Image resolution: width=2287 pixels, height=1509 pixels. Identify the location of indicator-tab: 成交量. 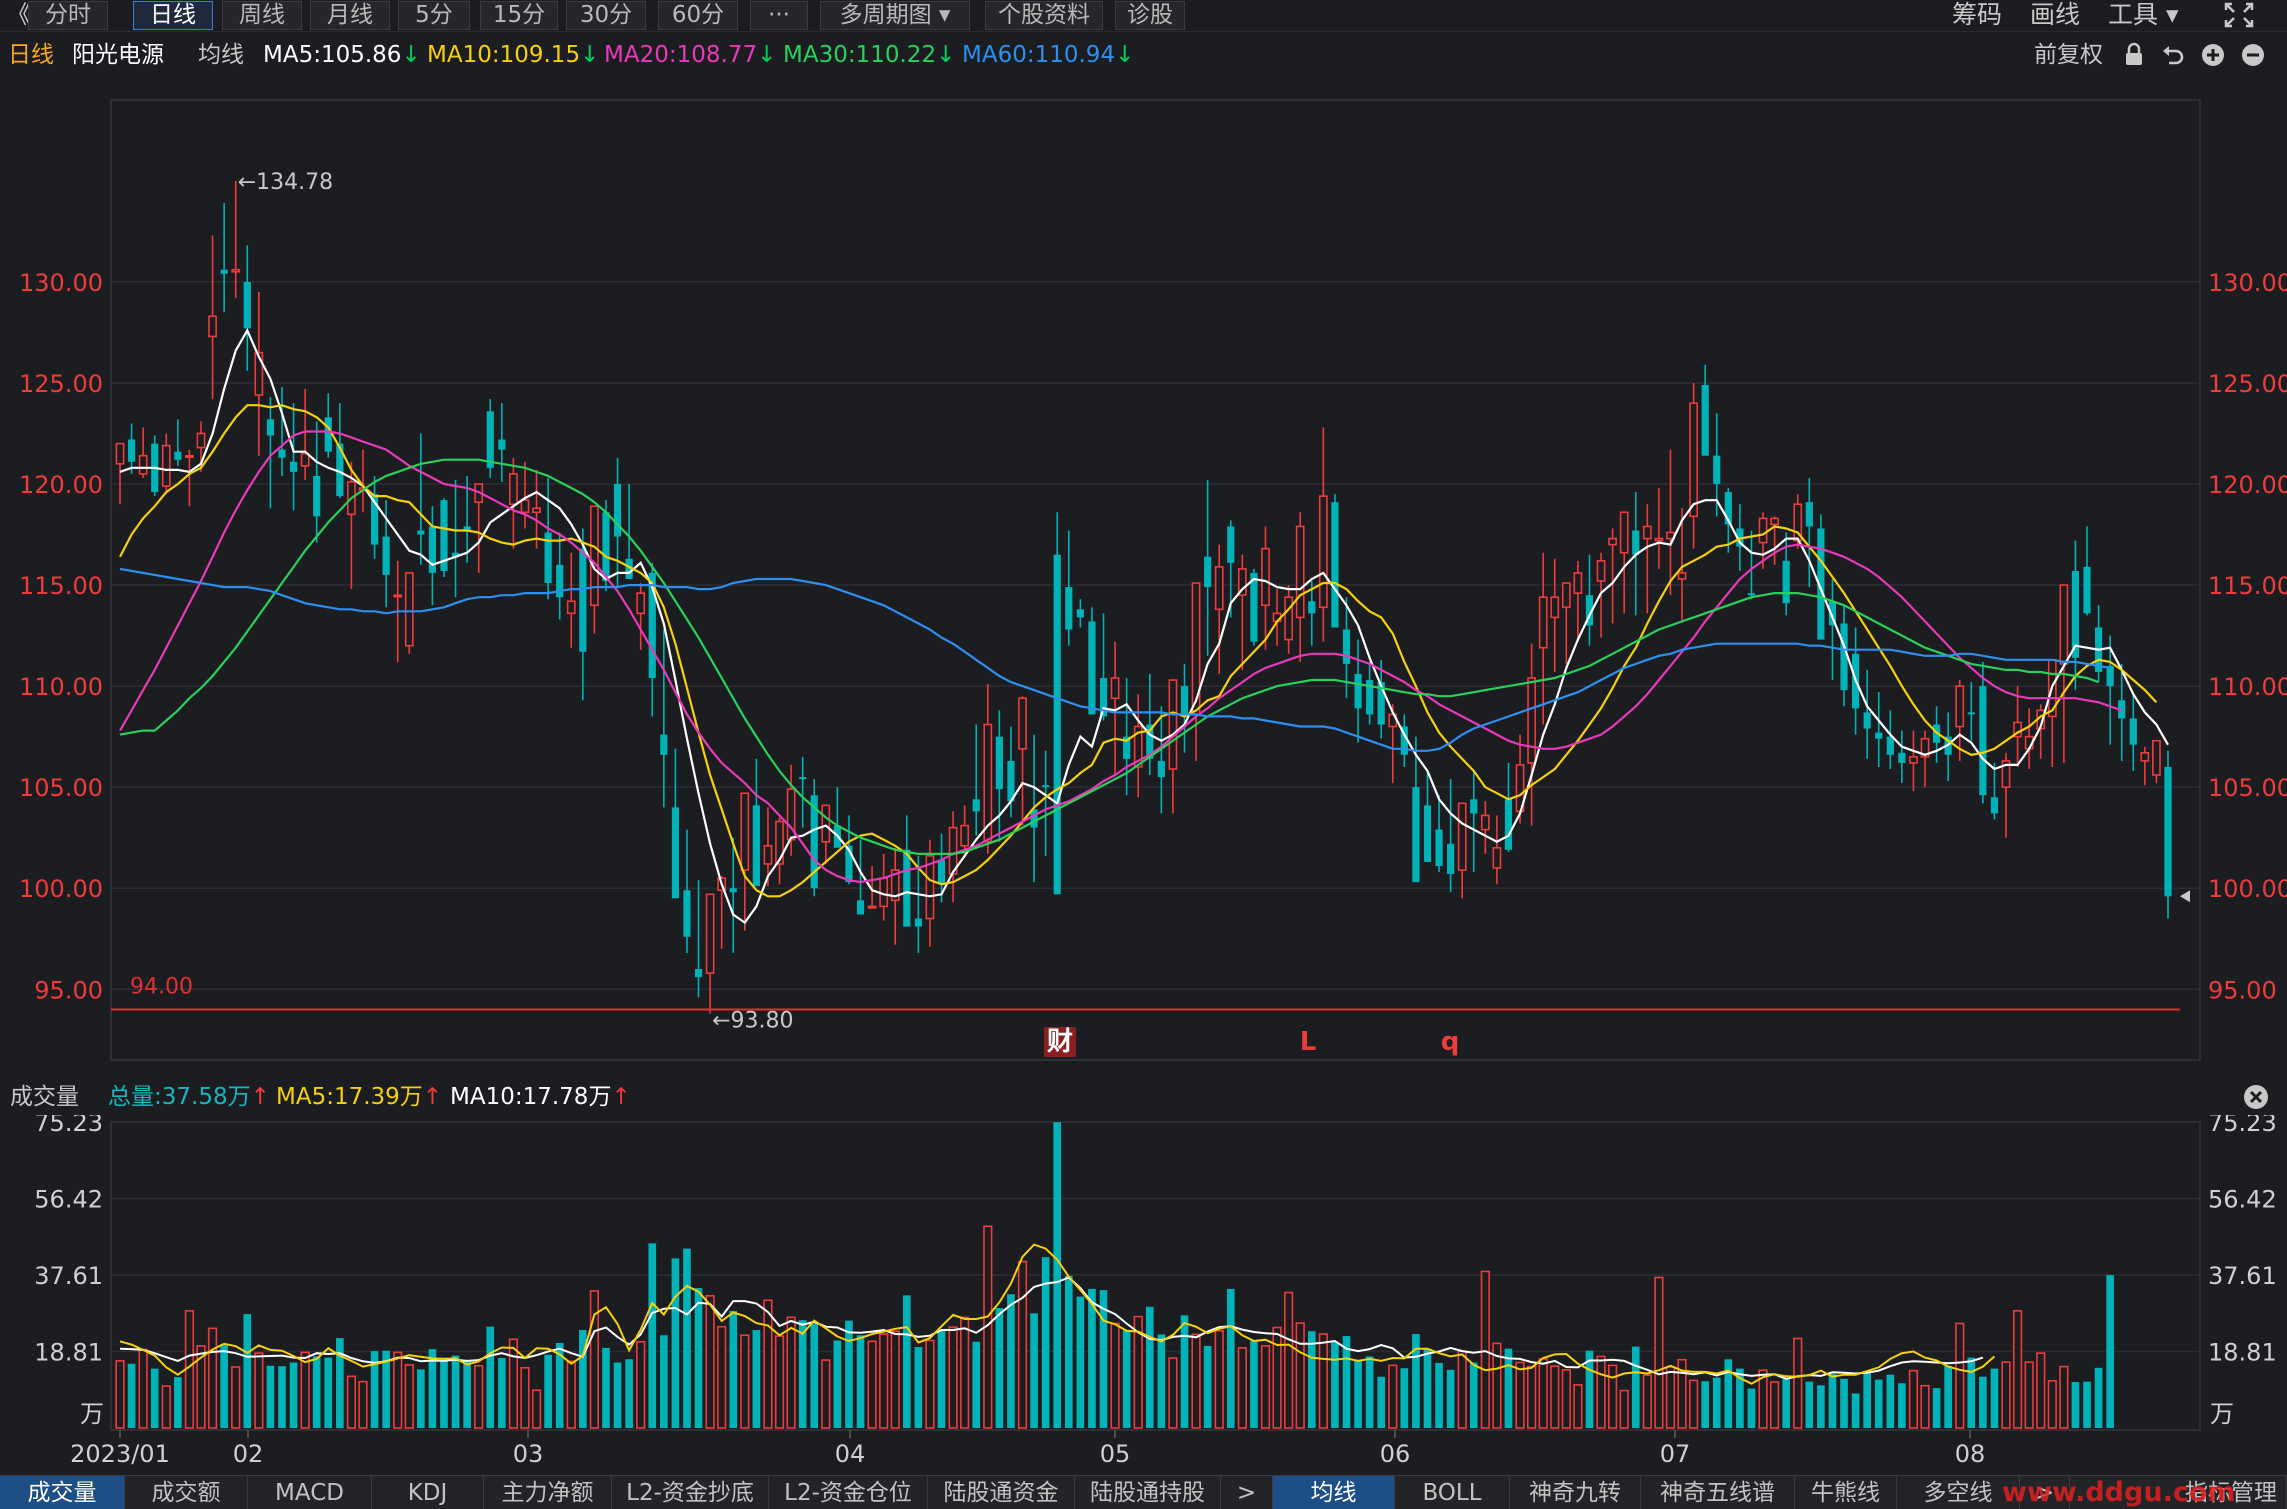
(62, 1492).